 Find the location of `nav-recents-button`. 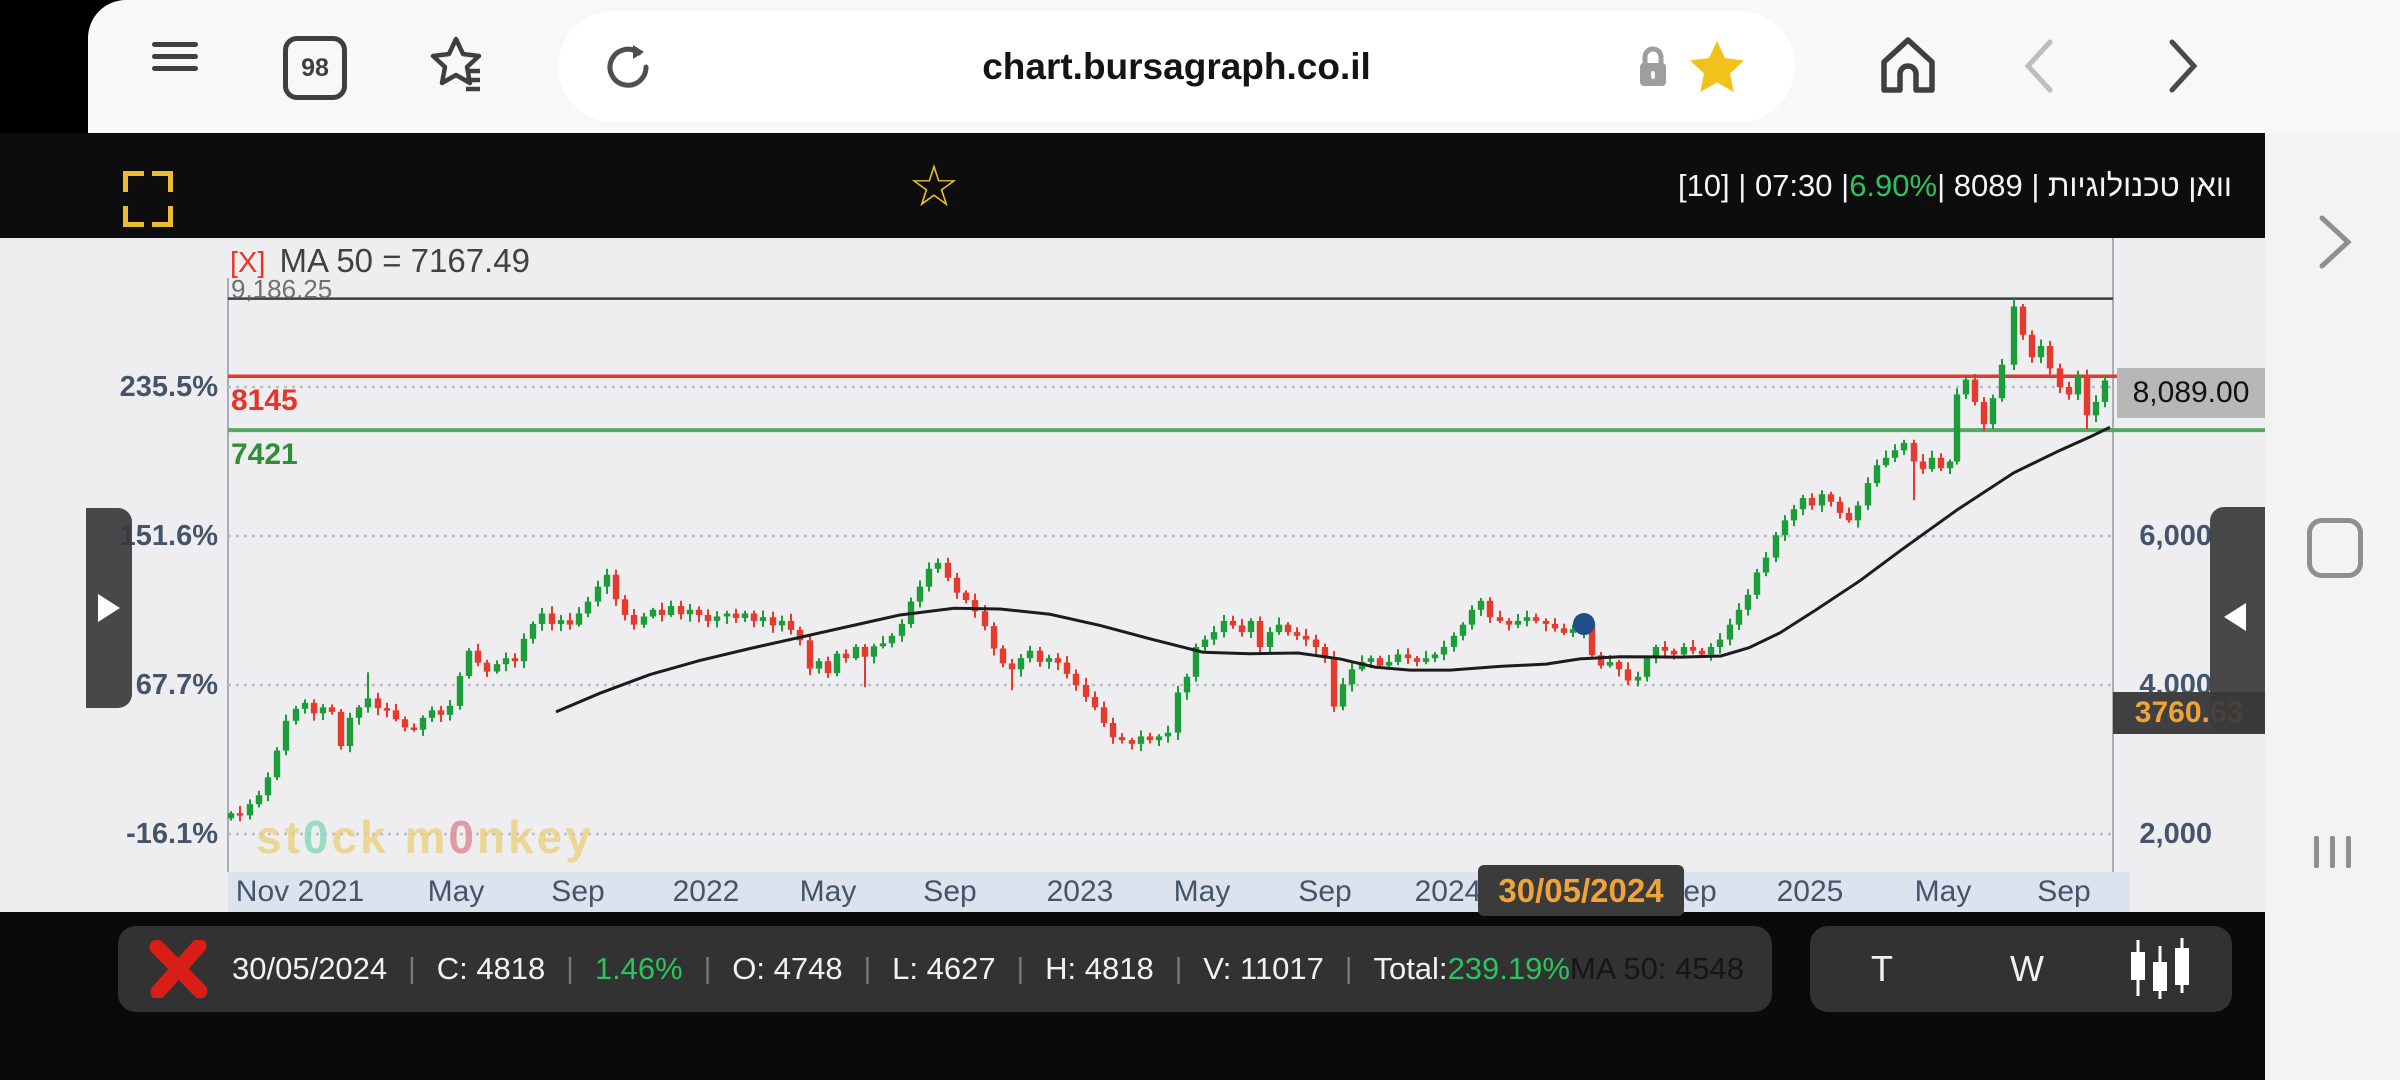

nav-recents-button is located at coordinates (2332, 852).